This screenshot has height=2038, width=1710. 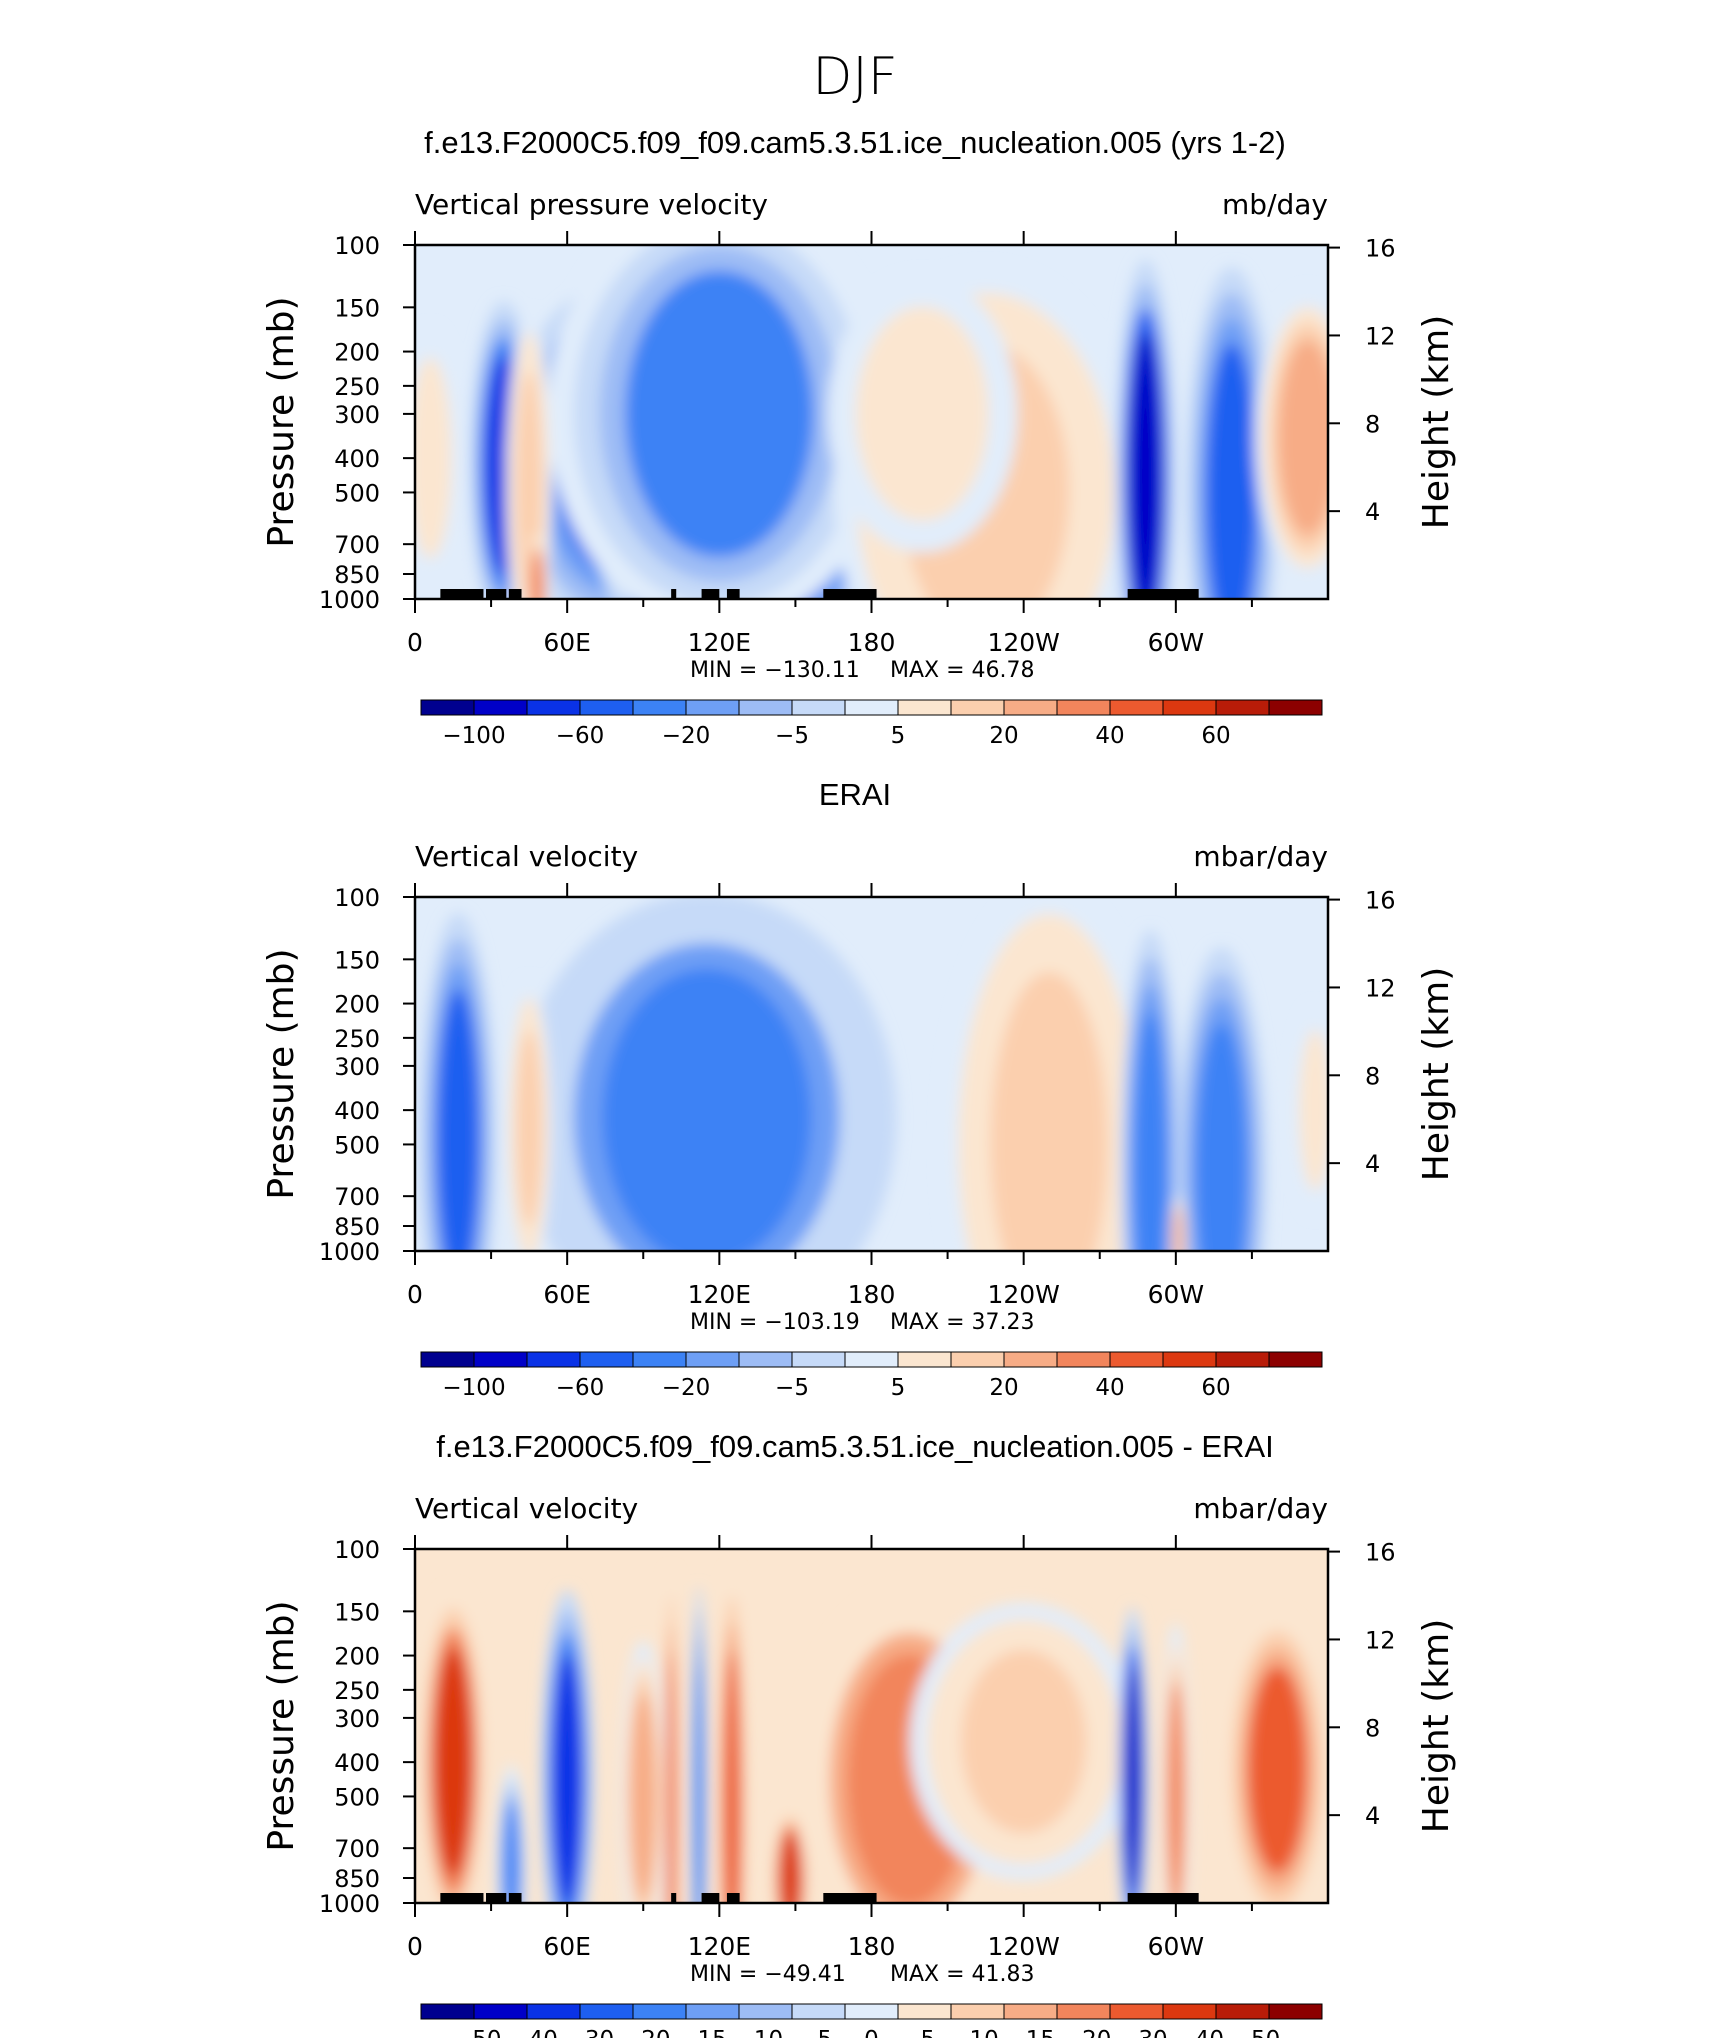 I want to click on height-tick-label: 12, so click(x=1380, y=336).